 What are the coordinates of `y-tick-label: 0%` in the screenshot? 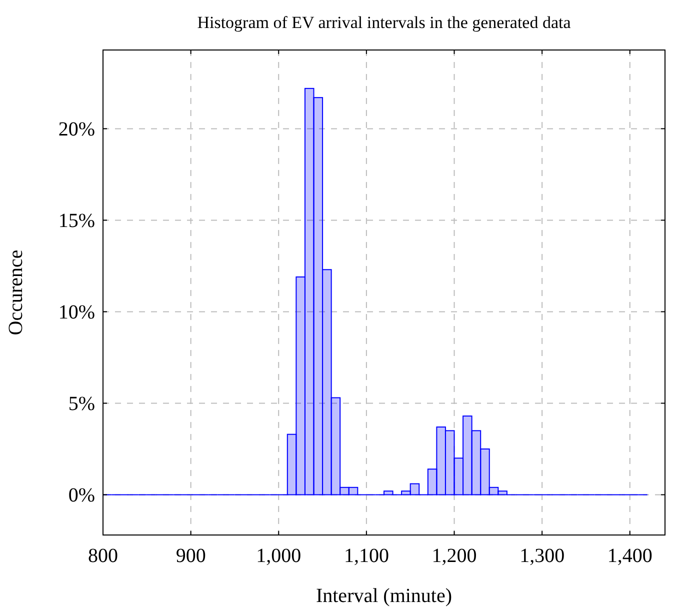 It's located at (81, 495).